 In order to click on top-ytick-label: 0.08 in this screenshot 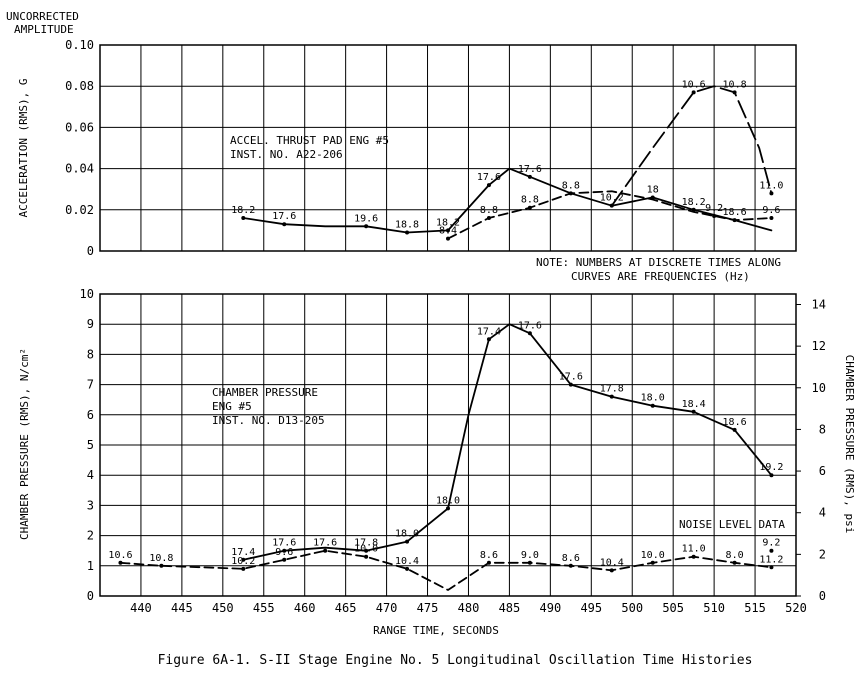, I will do `click(79, 86)`.